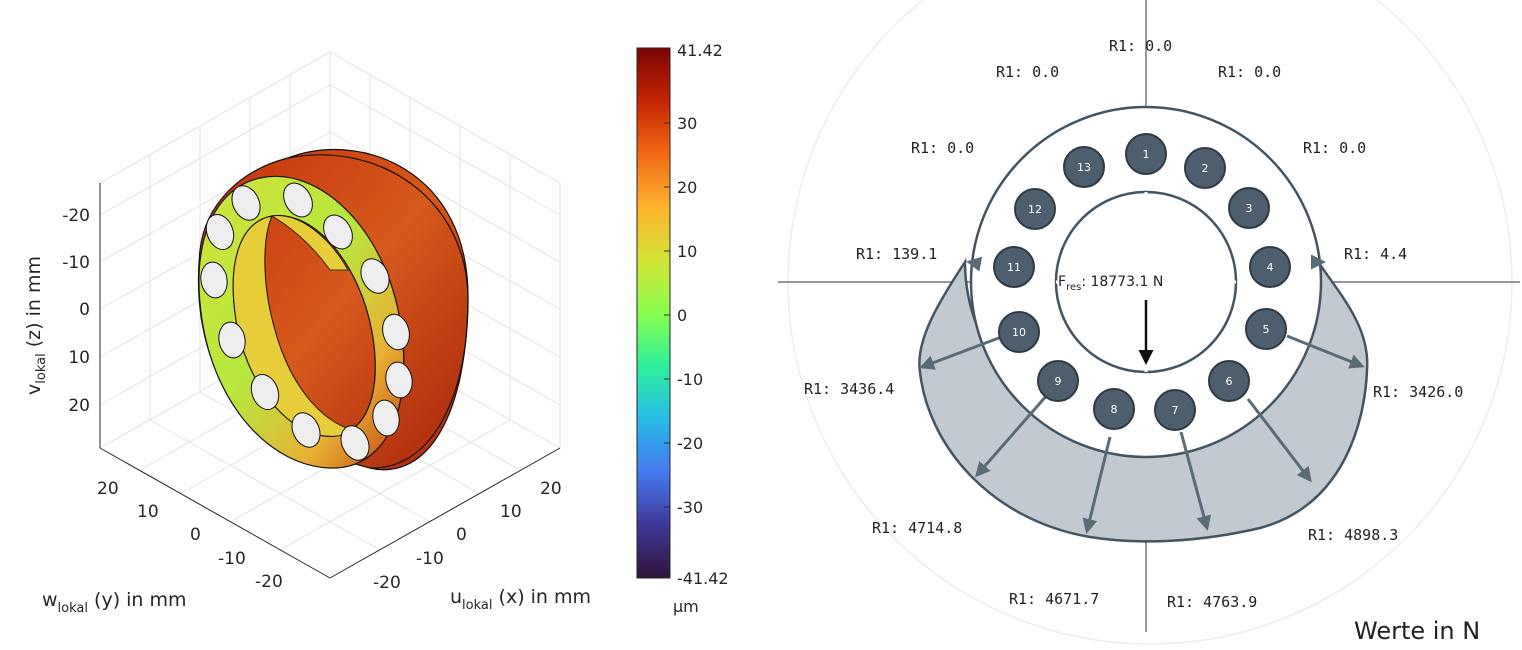 This screenshot has height=650, width=1522. I want to click on ball-number: 5, so click(1266, 329).